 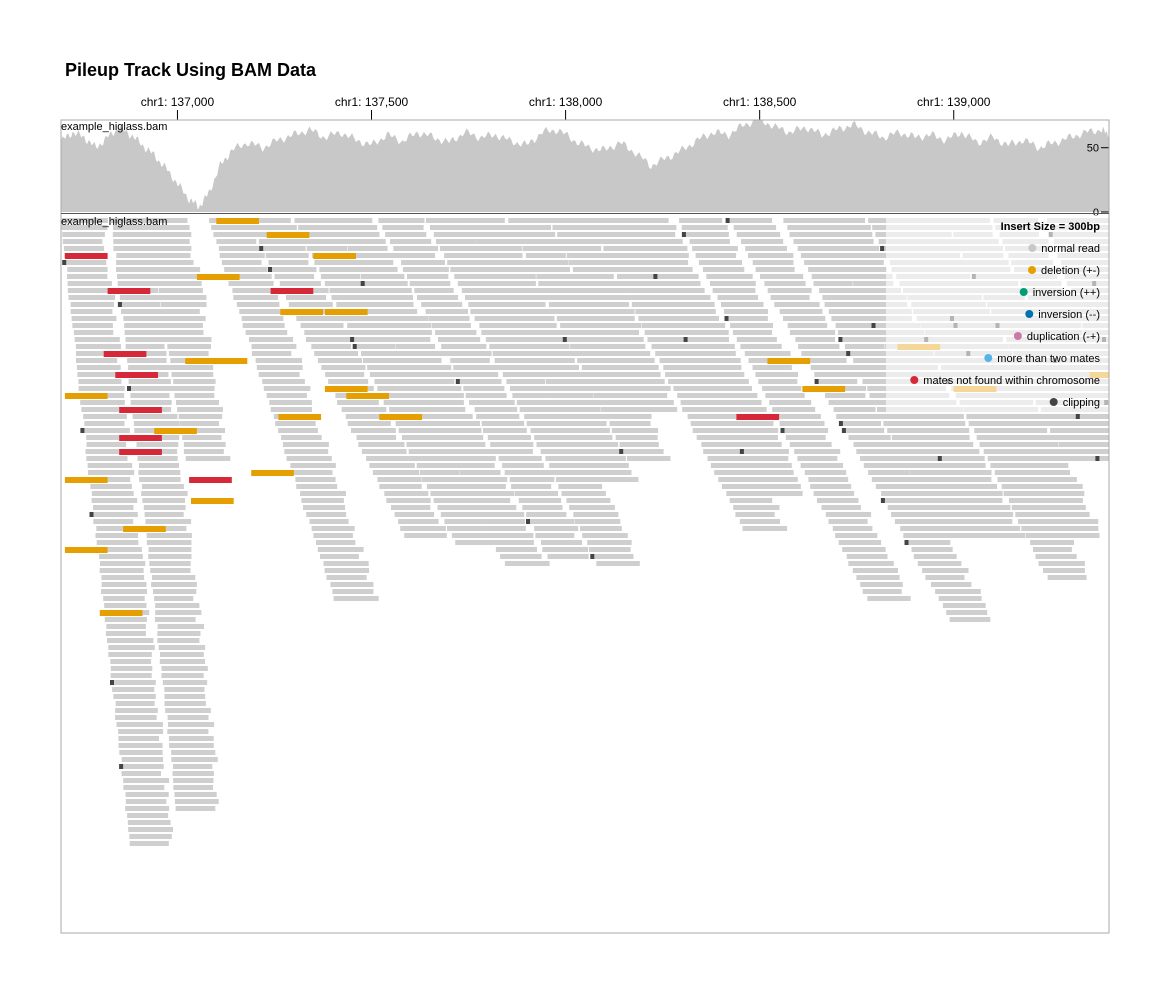 I want to click on legend-label-0: normal read, so click(x=1070, y=249).